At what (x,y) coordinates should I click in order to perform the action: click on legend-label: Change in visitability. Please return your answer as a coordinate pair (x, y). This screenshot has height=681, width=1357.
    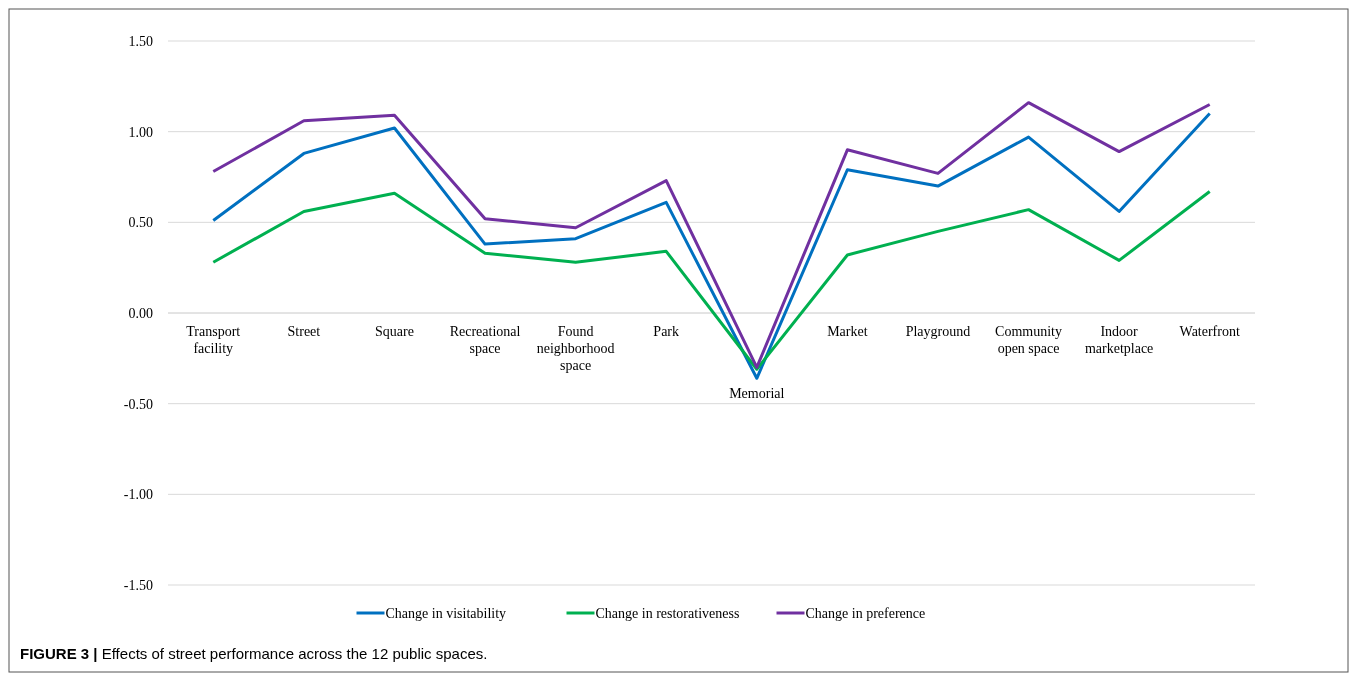
    Looking at the image, I should click on (446, 613).